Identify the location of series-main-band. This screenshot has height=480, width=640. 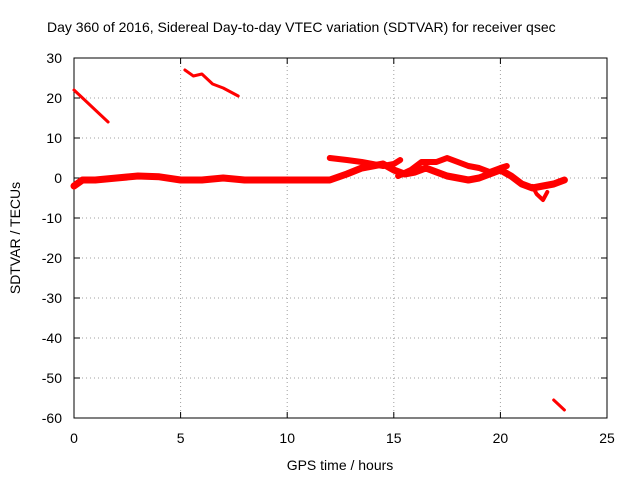
(319, 176).